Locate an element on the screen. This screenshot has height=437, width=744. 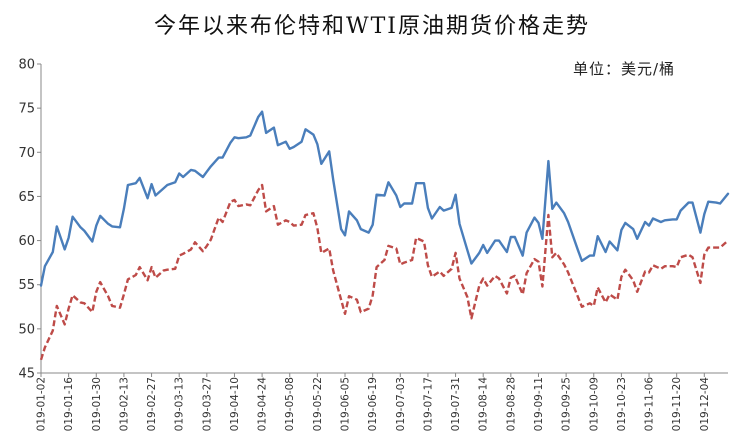
x-tick-label: 019-07-03 is located at coordinates (401, 404).